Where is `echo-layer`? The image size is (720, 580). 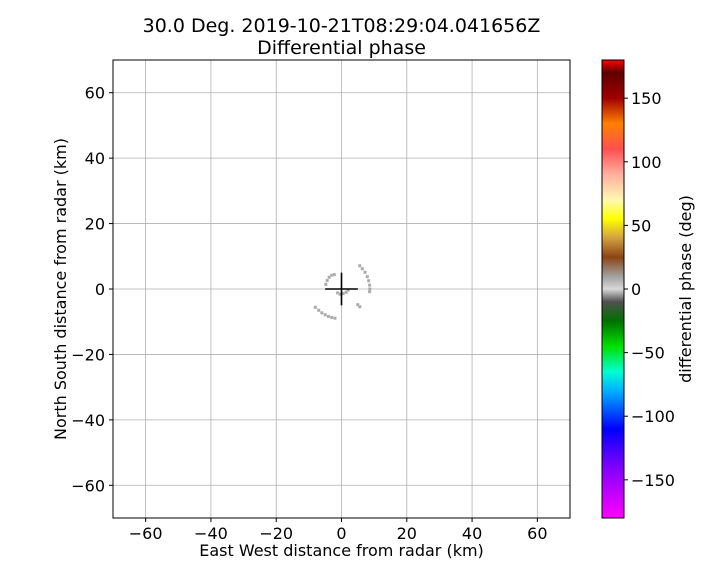
echo-layer is located at coordinates (342, 292).